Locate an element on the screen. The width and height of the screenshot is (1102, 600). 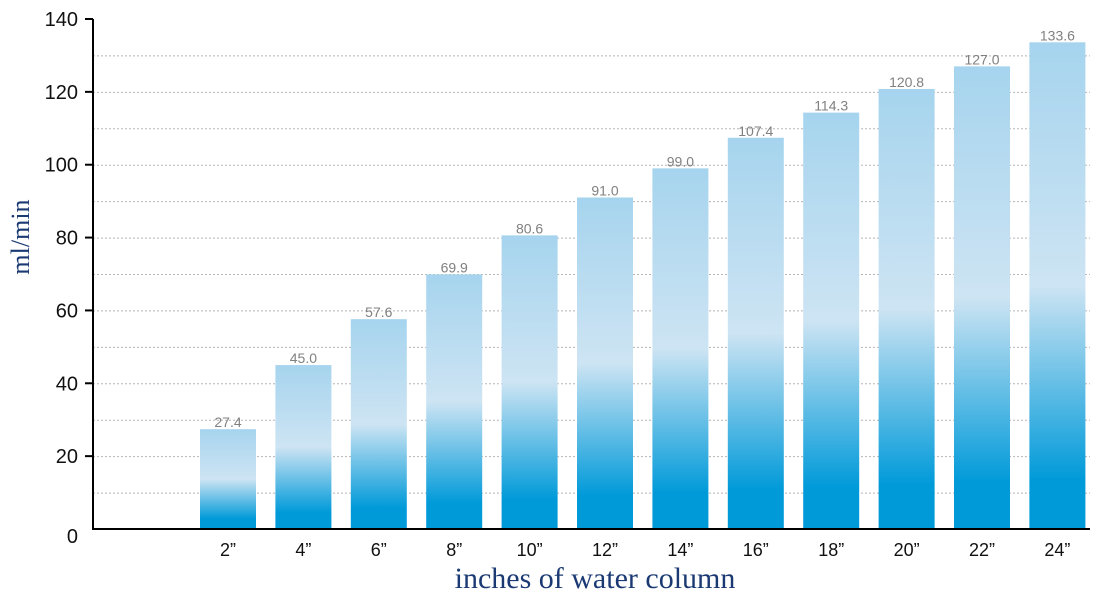
x-tick-label: 2” is located at coordinates (228, 550).